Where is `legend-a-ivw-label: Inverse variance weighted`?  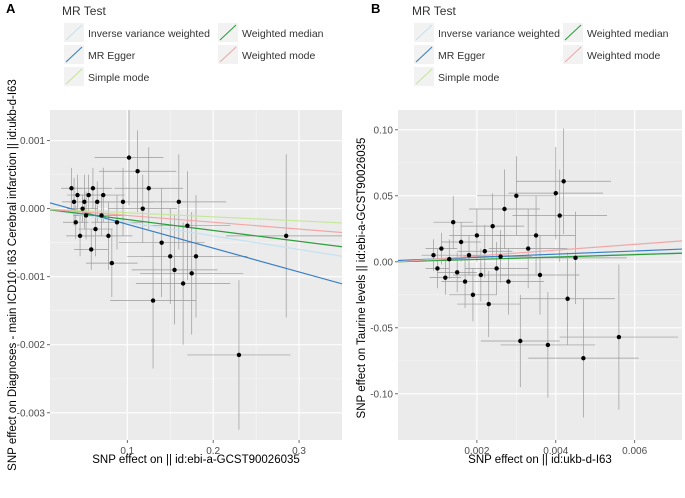
legend-a-ivw-label: Inverse variance weighted is located at coordinates (149, 34).